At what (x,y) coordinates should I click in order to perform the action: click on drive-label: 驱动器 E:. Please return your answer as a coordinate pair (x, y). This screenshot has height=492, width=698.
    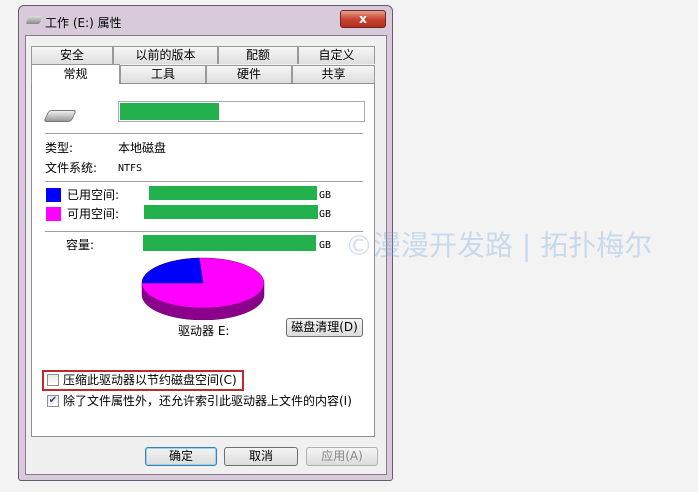
    Looking at the image, I should click on (204, 331).